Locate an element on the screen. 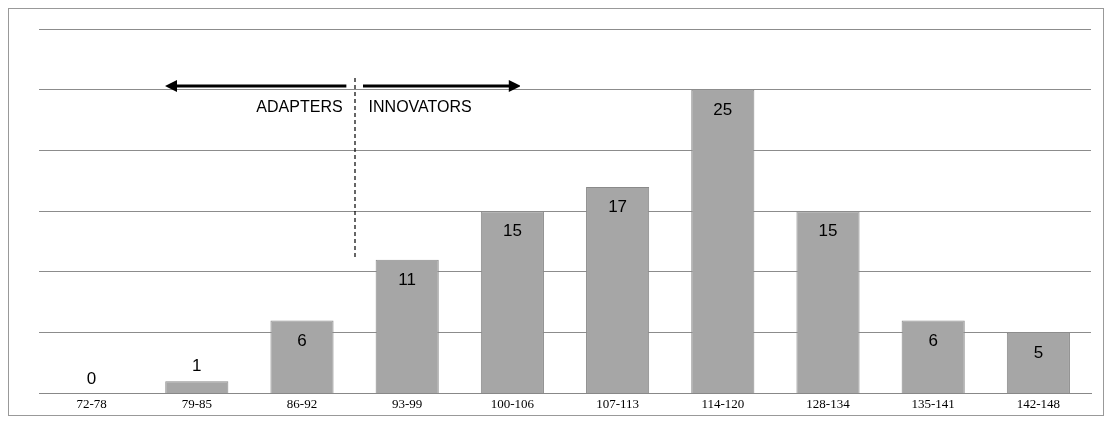  x-tick-label: 86-92 is located at coordinates (302, 403).